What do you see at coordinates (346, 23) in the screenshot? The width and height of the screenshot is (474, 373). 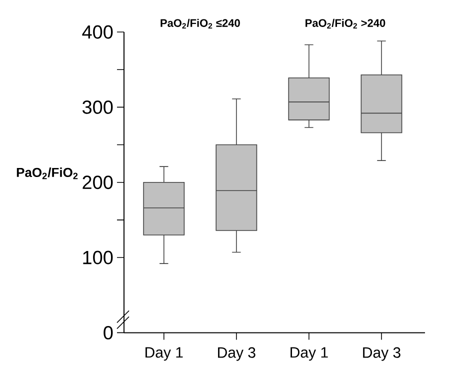 I see `text: PaO$_{2}$/FiO$_{2}$ >240` at bounding box center [346, 23].